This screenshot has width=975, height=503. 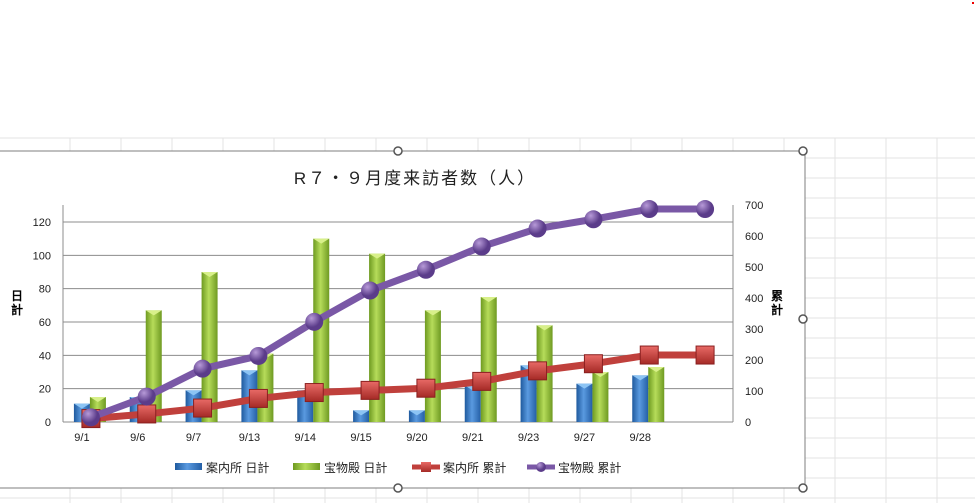 What do you see at coordinates (398, 467) in the screenshot?
I see `legend: 案内所 日計 宝物殿 日計 案内所 累計 宝物殿 累計` at bounding box center [398, 467].